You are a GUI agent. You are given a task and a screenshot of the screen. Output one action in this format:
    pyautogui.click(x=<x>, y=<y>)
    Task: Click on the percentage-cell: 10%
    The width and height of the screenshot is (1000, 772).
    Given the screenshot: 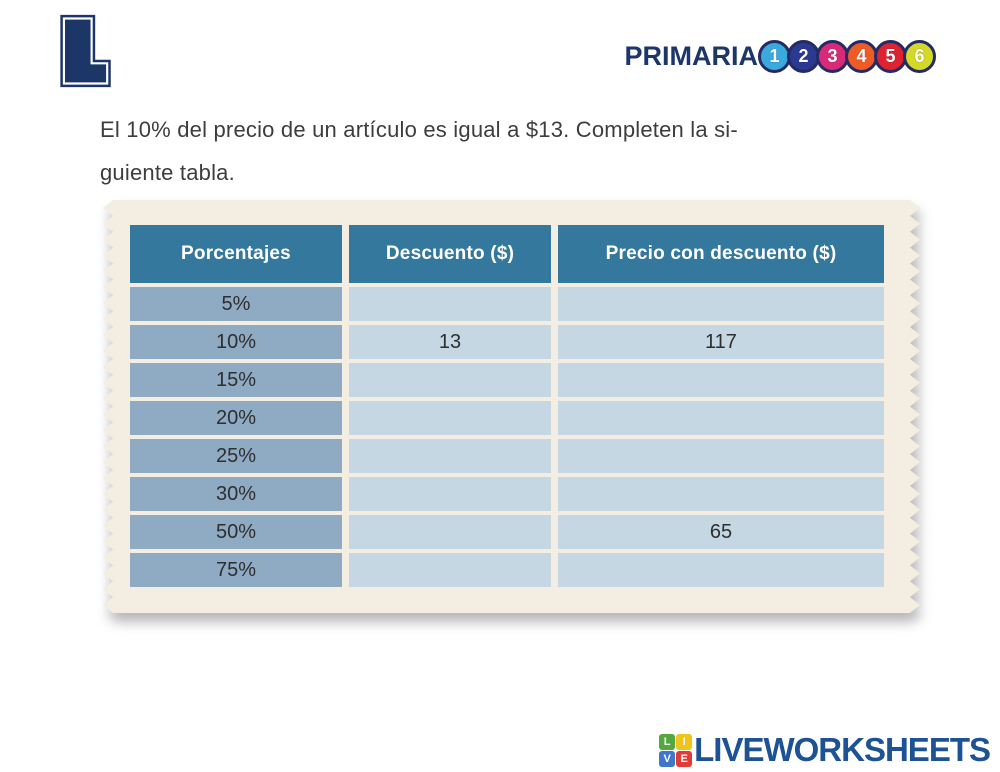 What is the action you would take?
    pyautogui.click(x=236, y=342)
    